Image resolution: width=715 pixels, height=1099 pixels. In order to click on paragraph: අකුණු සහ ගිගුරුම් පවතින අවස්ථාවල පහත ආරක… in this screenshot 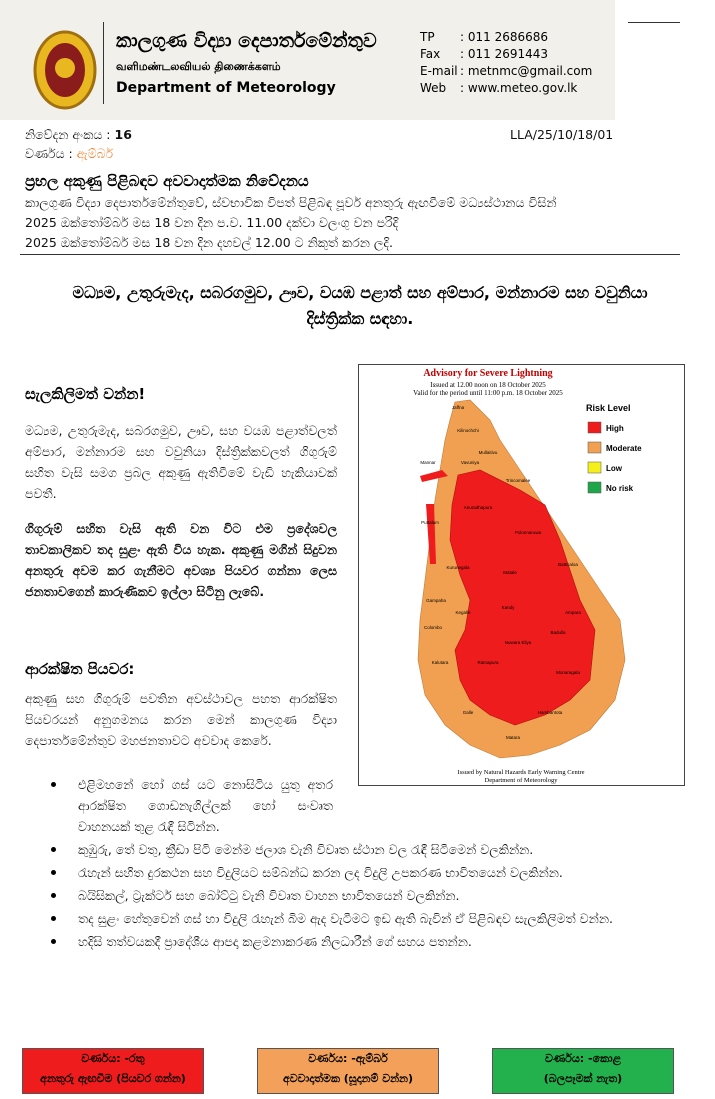, I will do `click(181, 719)`.